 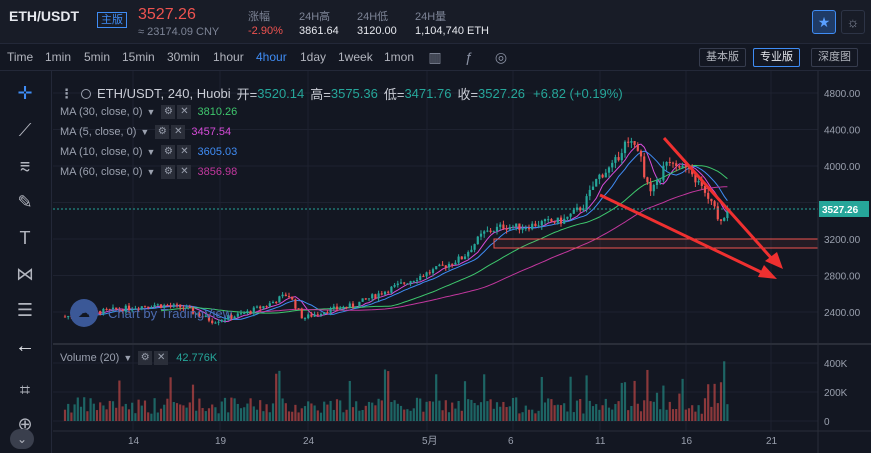 What do you see at coordinates (824, 22) in the screenshot?
I see `star-icon: ★` at bounding box center [824, 22].